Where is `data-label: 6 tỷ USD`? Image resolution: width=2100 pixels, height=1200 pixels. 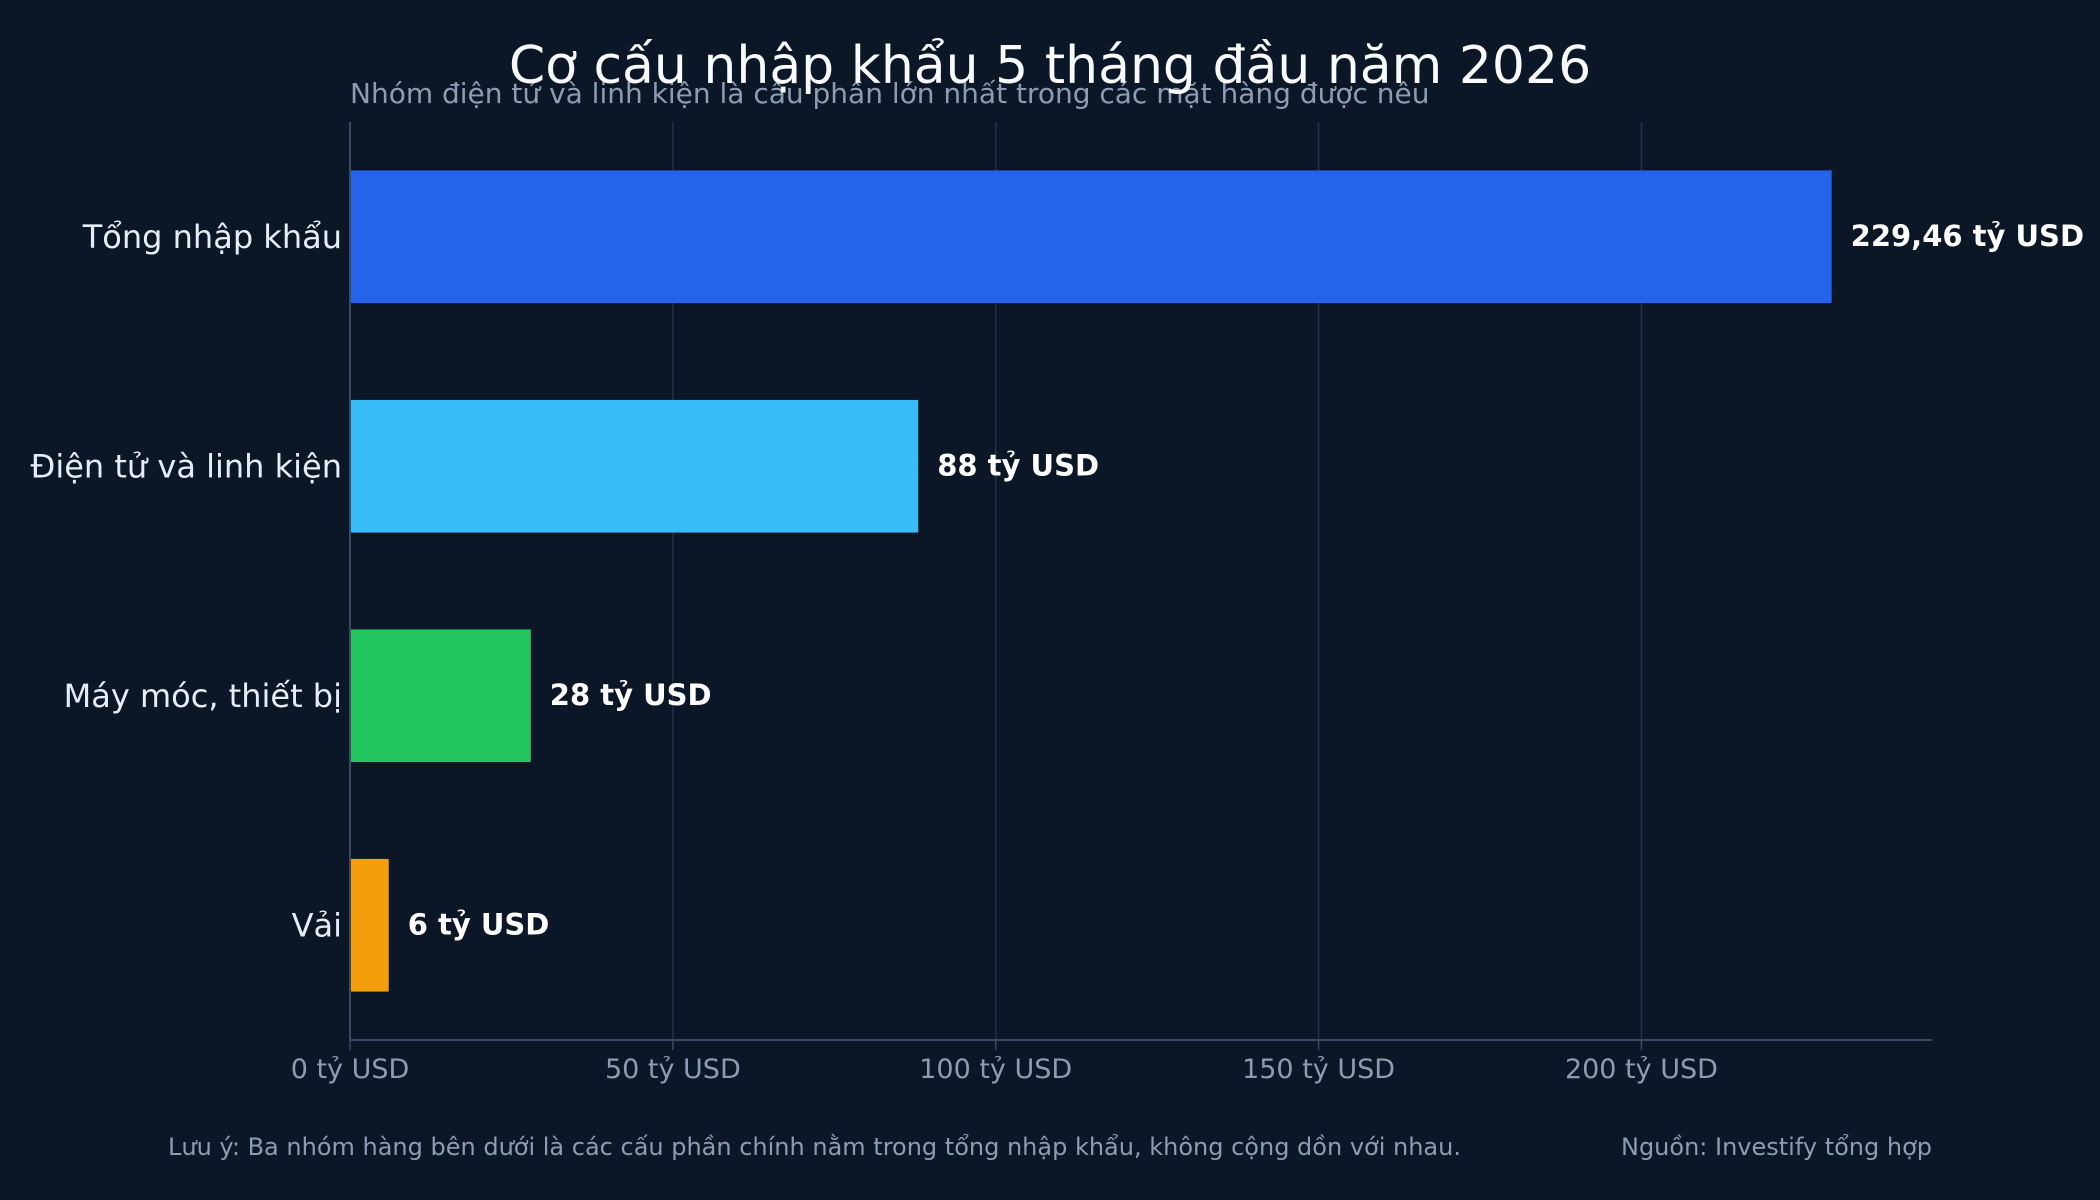
data-label: 6 tỷ USD is located at coordinates (479, 924).